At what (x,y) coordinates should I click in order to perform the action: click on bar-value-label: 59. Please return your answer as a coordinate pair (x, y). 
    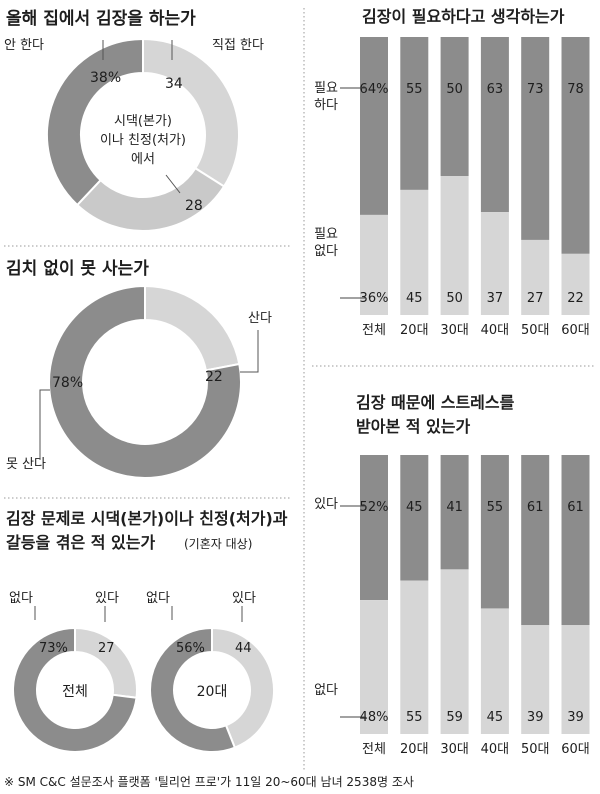
    Looking at the image, I should click on (454, 717).